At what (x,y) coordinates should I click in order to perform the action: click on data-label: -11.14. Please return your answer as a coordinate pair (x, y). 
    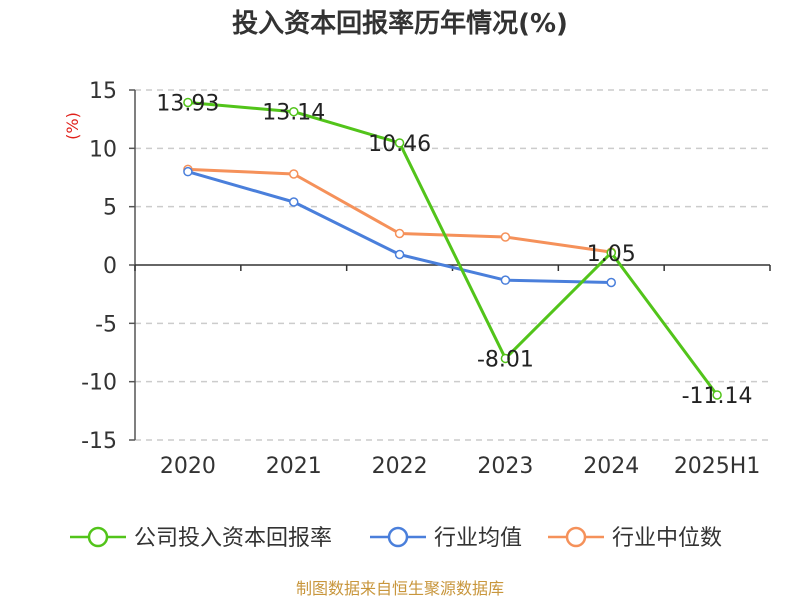
    Looking at the image, I should click on (717, 396).